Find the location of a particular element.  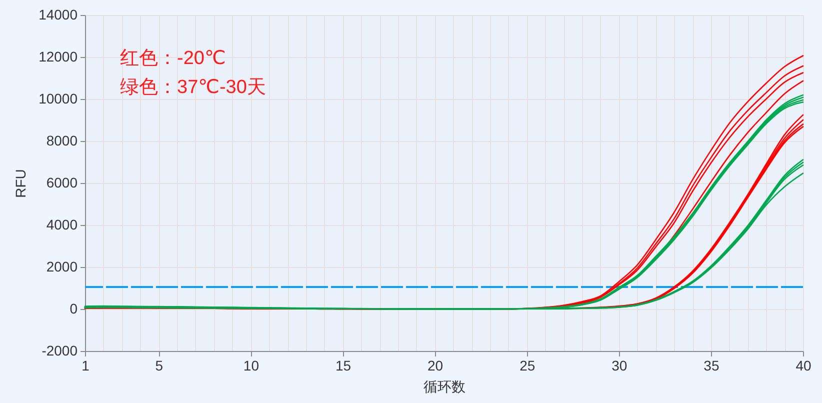

y-tick-label: -2000 is located at coordinates (60, 350).